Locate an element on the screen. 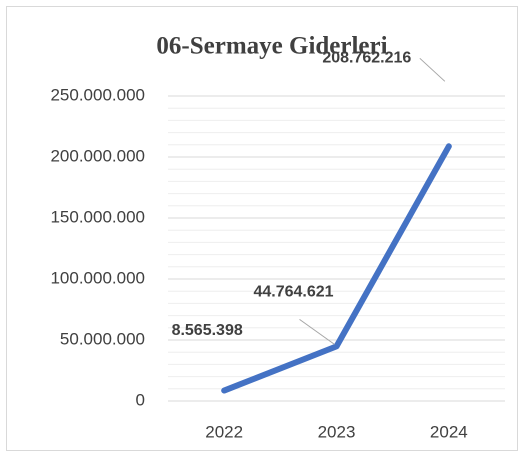 This screenshot has height=457, width=526. y-tick-label: 100.000.000 is located at coordinates (97, 277).